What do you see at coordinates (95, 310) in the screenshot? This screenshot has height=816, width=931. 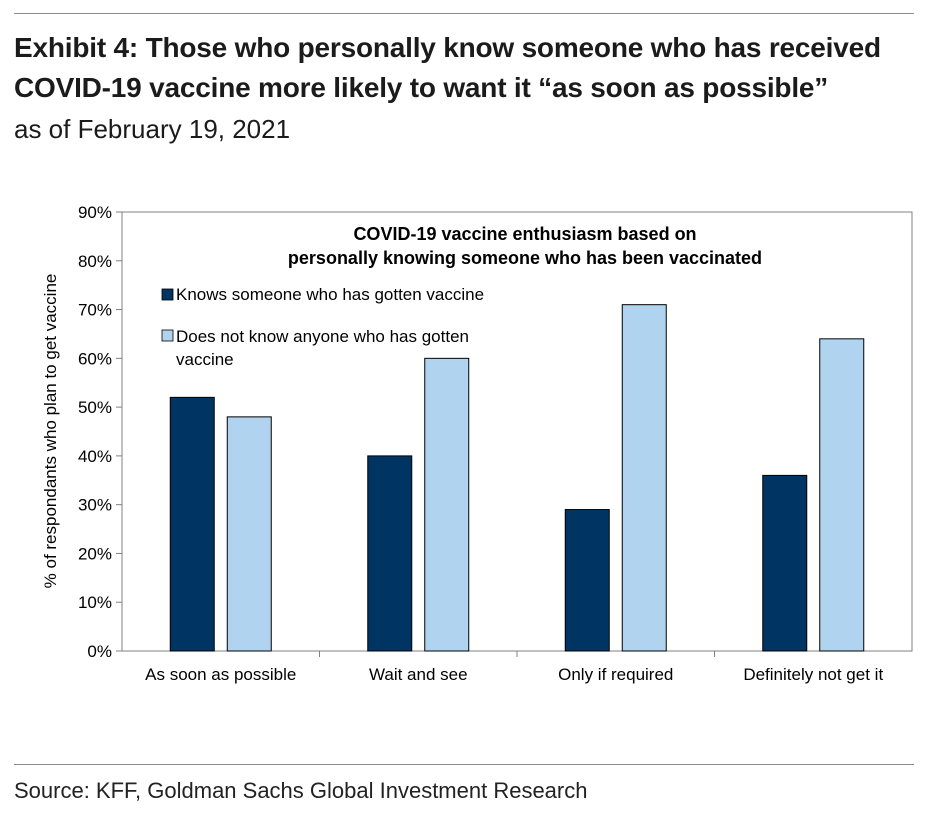 I see `y-tick-label: 70%` at bounding box center [95, 310].